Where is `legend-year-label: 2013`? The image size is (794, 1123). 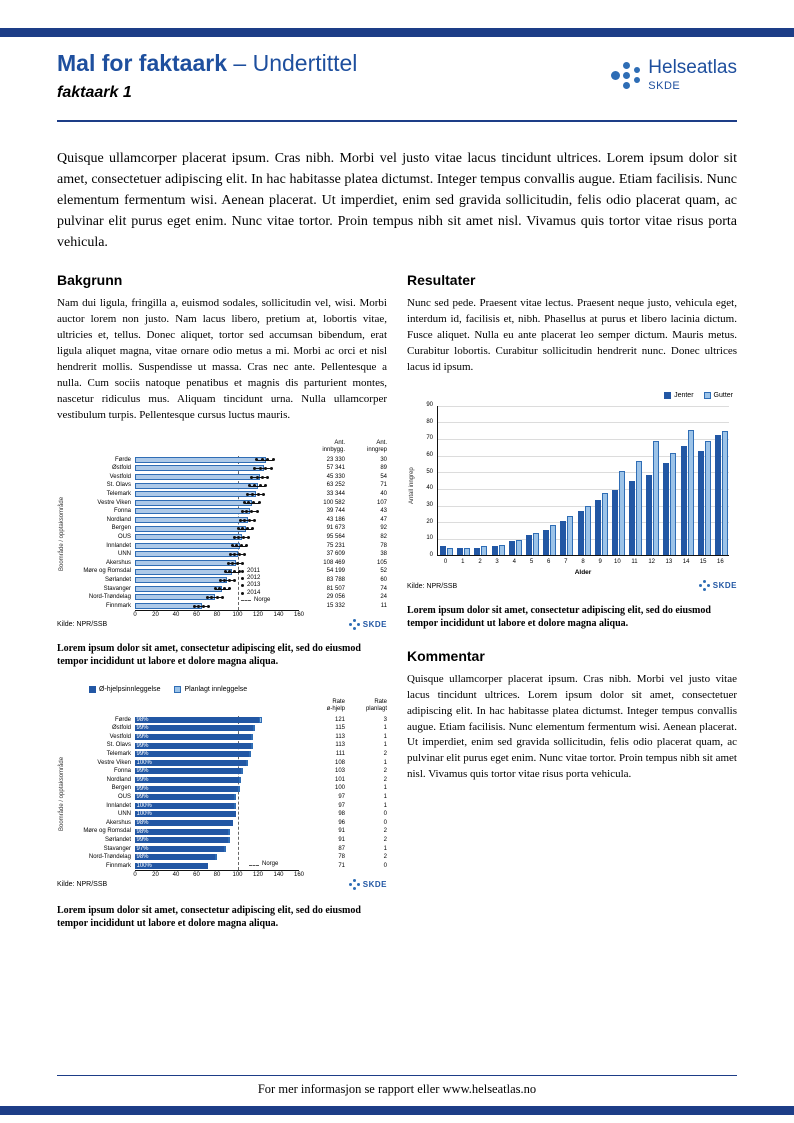 legend-year-label: 2013 is located at coordinates (254, 585).